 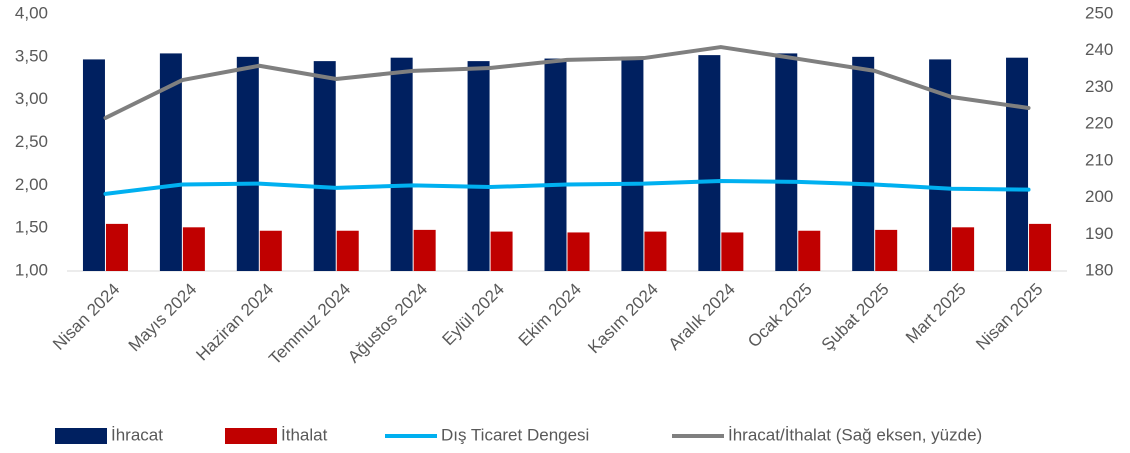 What do you see at coordinates (31, 227) in the screenshot?
I see `y-tick-label: 1,50` at bounding box center [31, 227].